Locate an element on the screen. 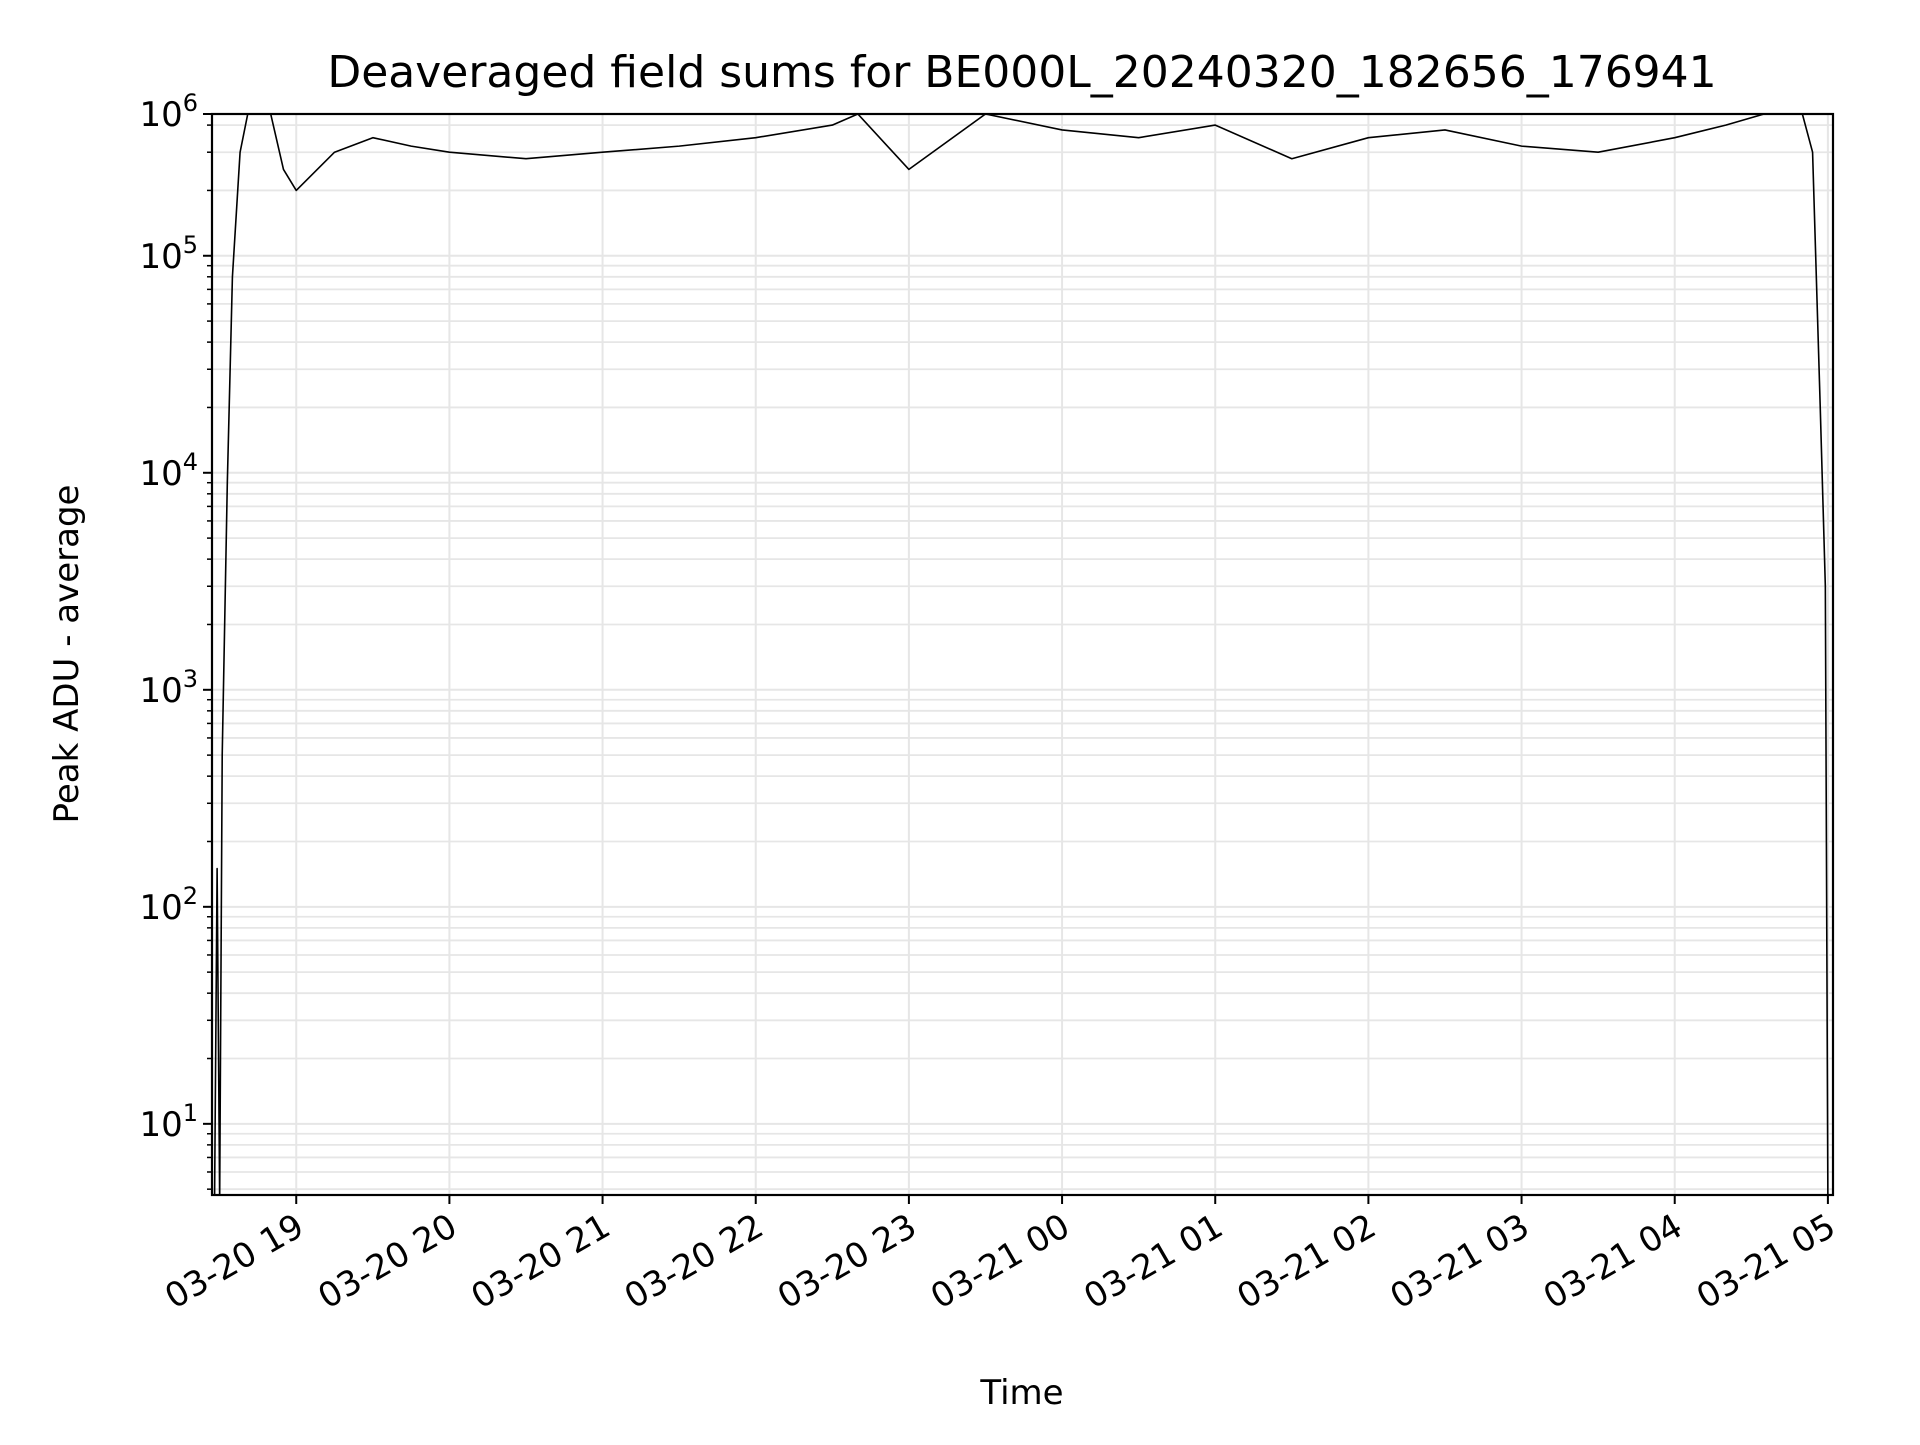 The image size is (1920, 1445). y-axis-title: Peak ADU - average is located at coordinates (67, 654).